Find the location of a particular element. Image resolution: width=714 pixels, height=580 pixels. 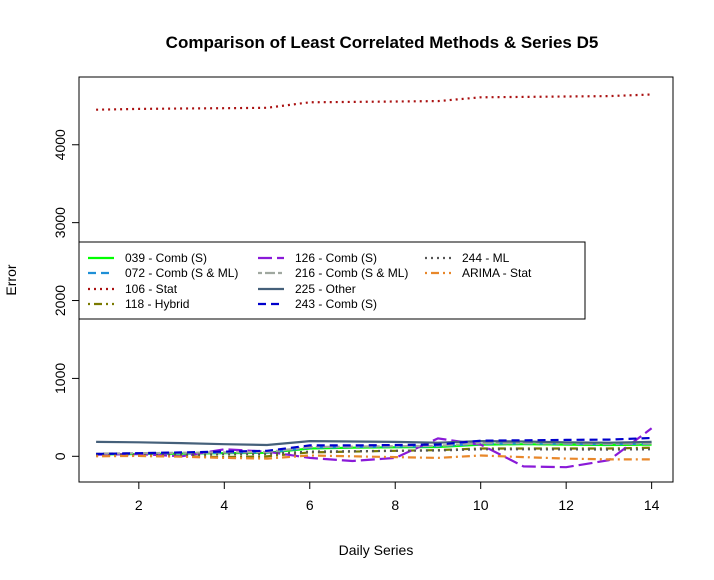

legend-label: 039 - Comb (S) is located at coordinates (166, 258).